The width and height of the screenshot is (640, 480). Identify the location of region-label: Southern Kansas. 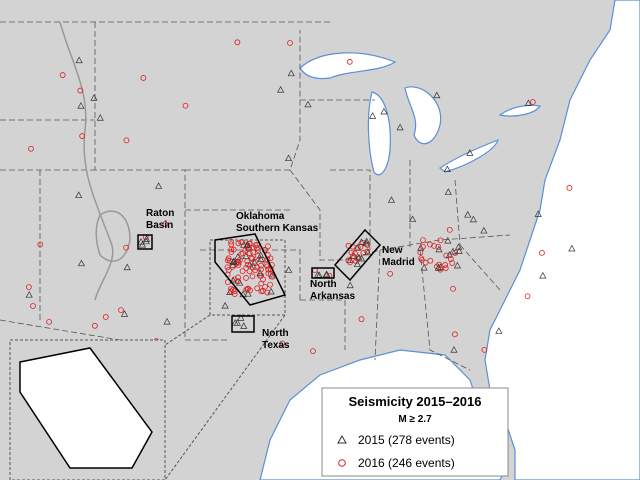
(277, 228).